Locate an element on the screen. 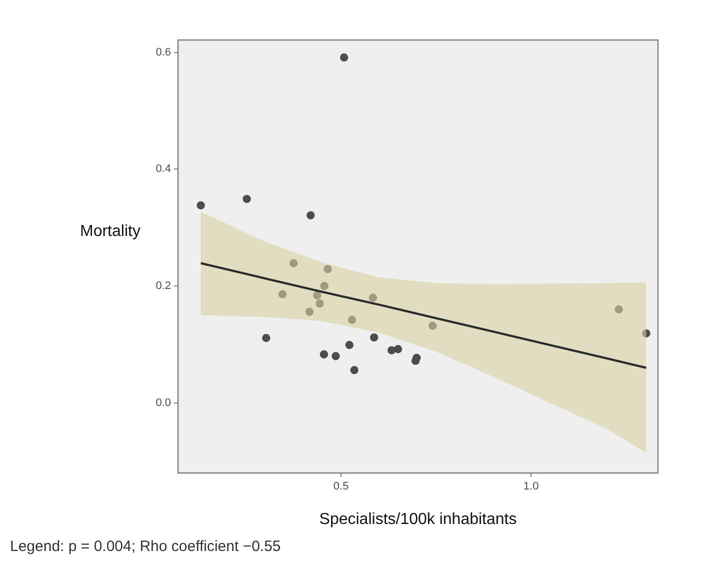 The height and width of the screenshot is (575, 708). y-tick-label: 0.6 is located at coordinates (163, 52).